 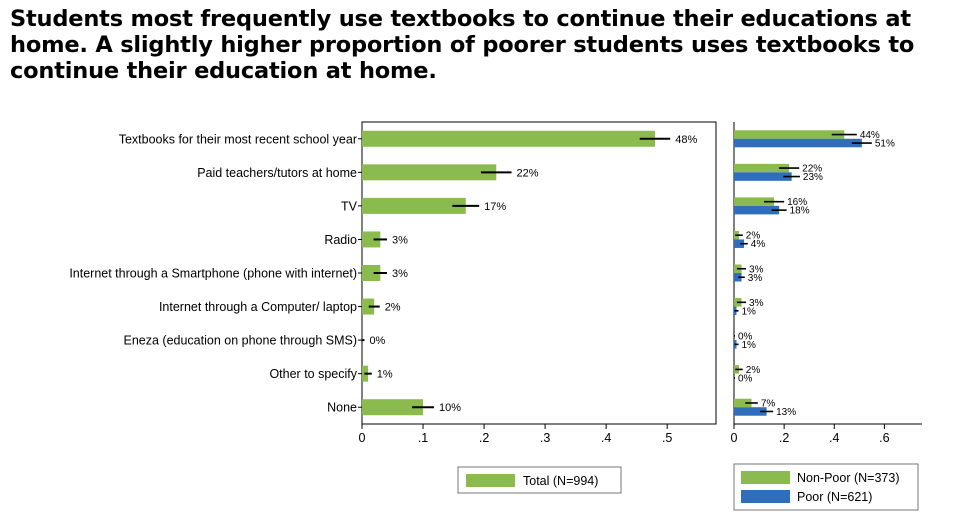 I want to click on data-label: 51%, so click(x=885, y=144).